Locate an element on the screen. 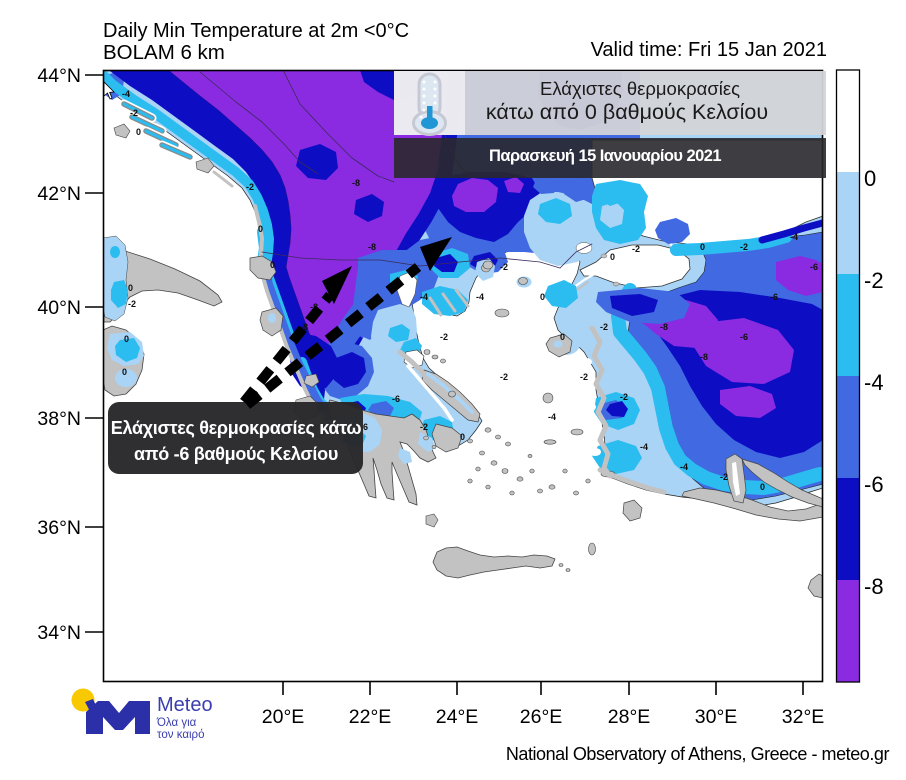  svg-text: 26°E is located at coordinates (541, 717).